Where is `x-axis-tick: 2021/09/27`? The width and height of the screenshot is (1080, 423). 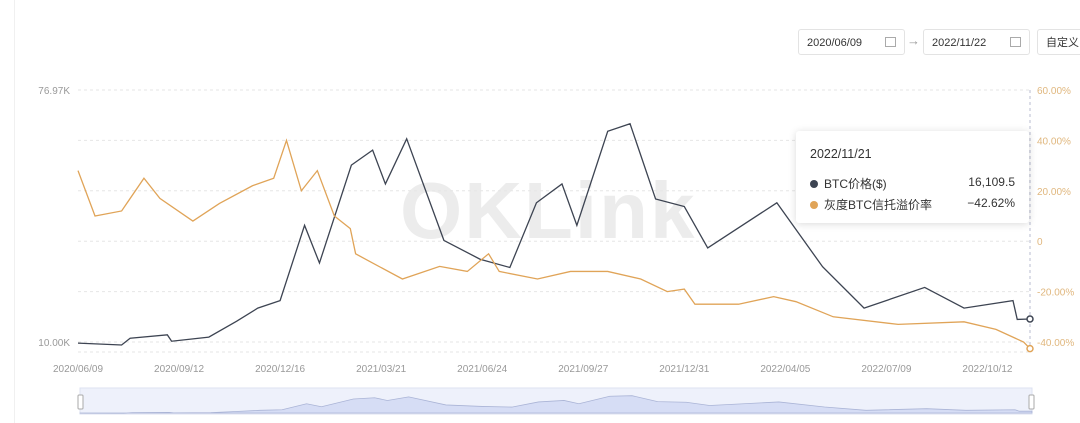 x-axis-tick: 2021/09/27 is located at coordinates (583, 369).